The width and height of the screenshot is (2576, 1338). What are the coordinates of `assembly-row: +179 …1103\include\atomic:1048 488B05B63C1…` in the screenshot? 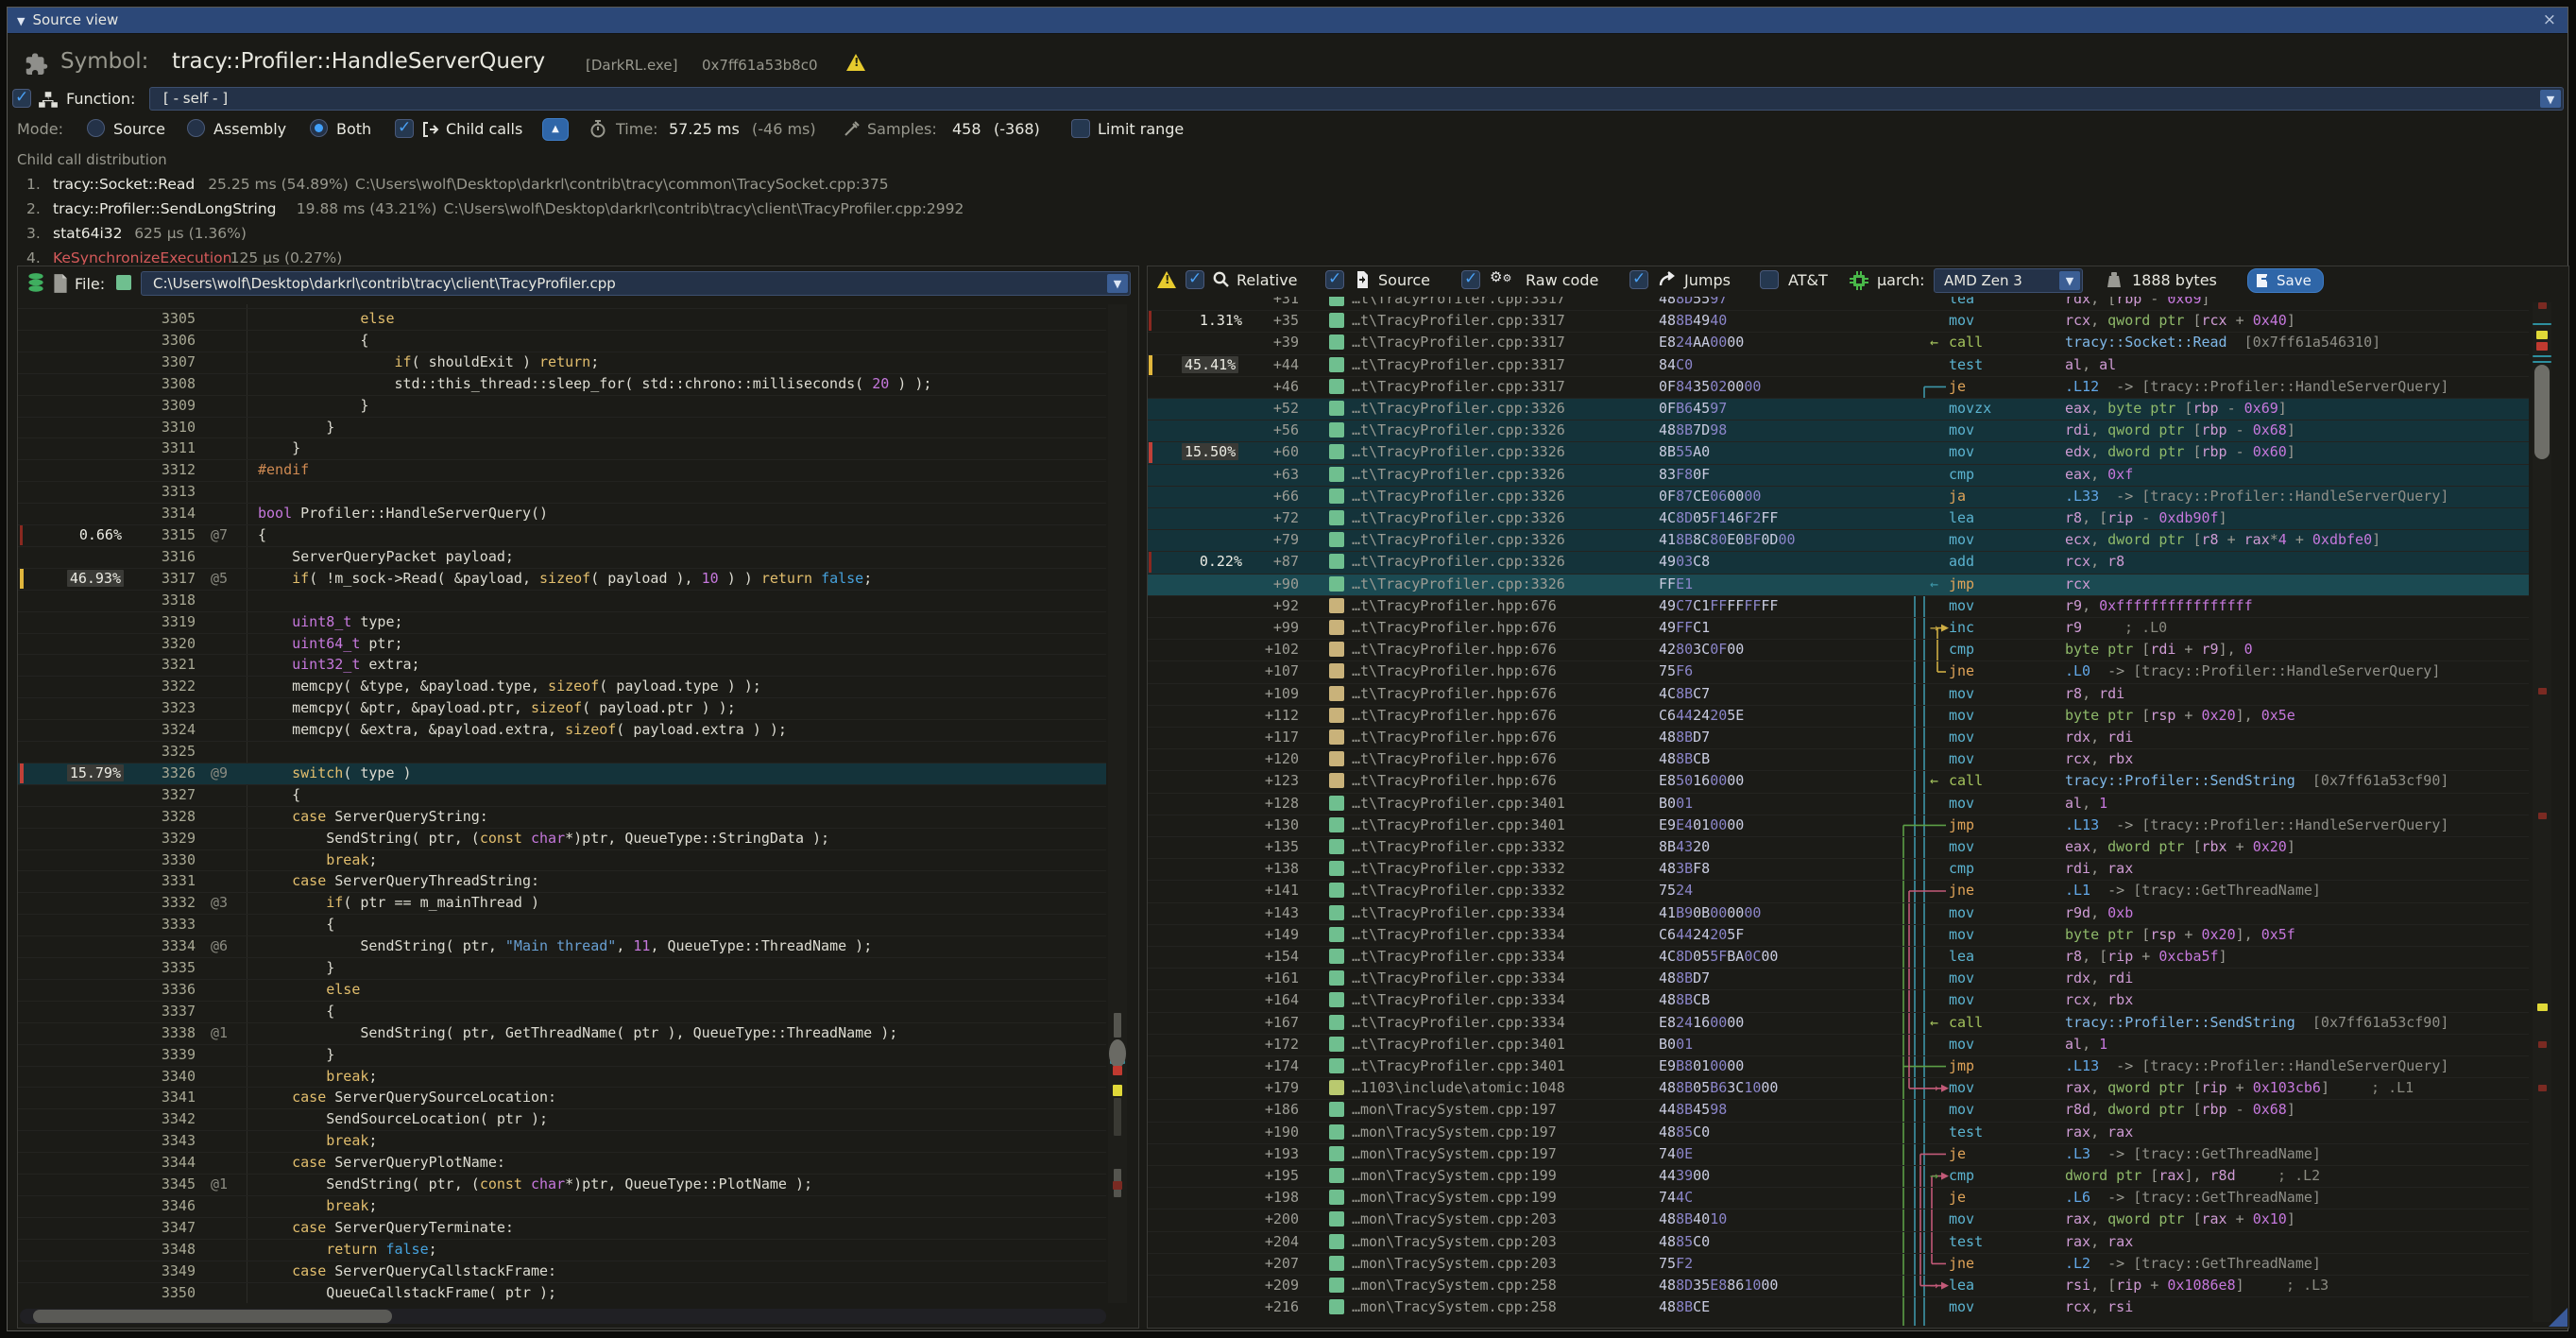 It's located at (1839, 1088).